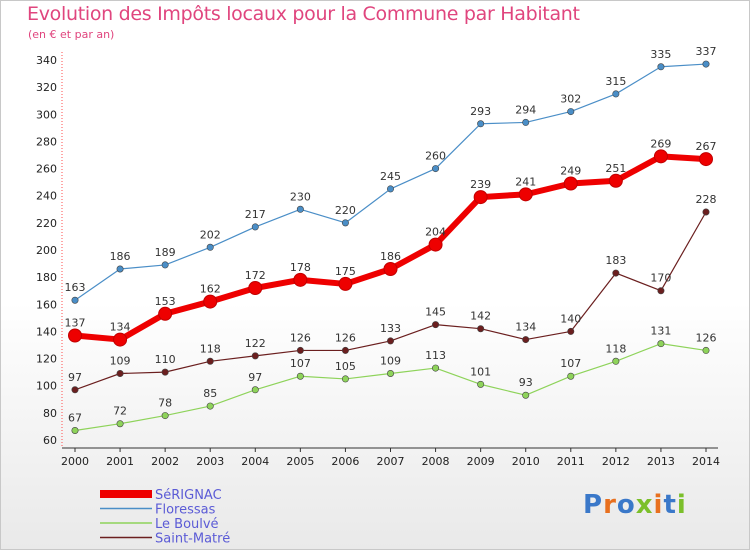  Describe the element at coordinates (255, 343) in the screenshot. I see `data-label: 122` at that location.